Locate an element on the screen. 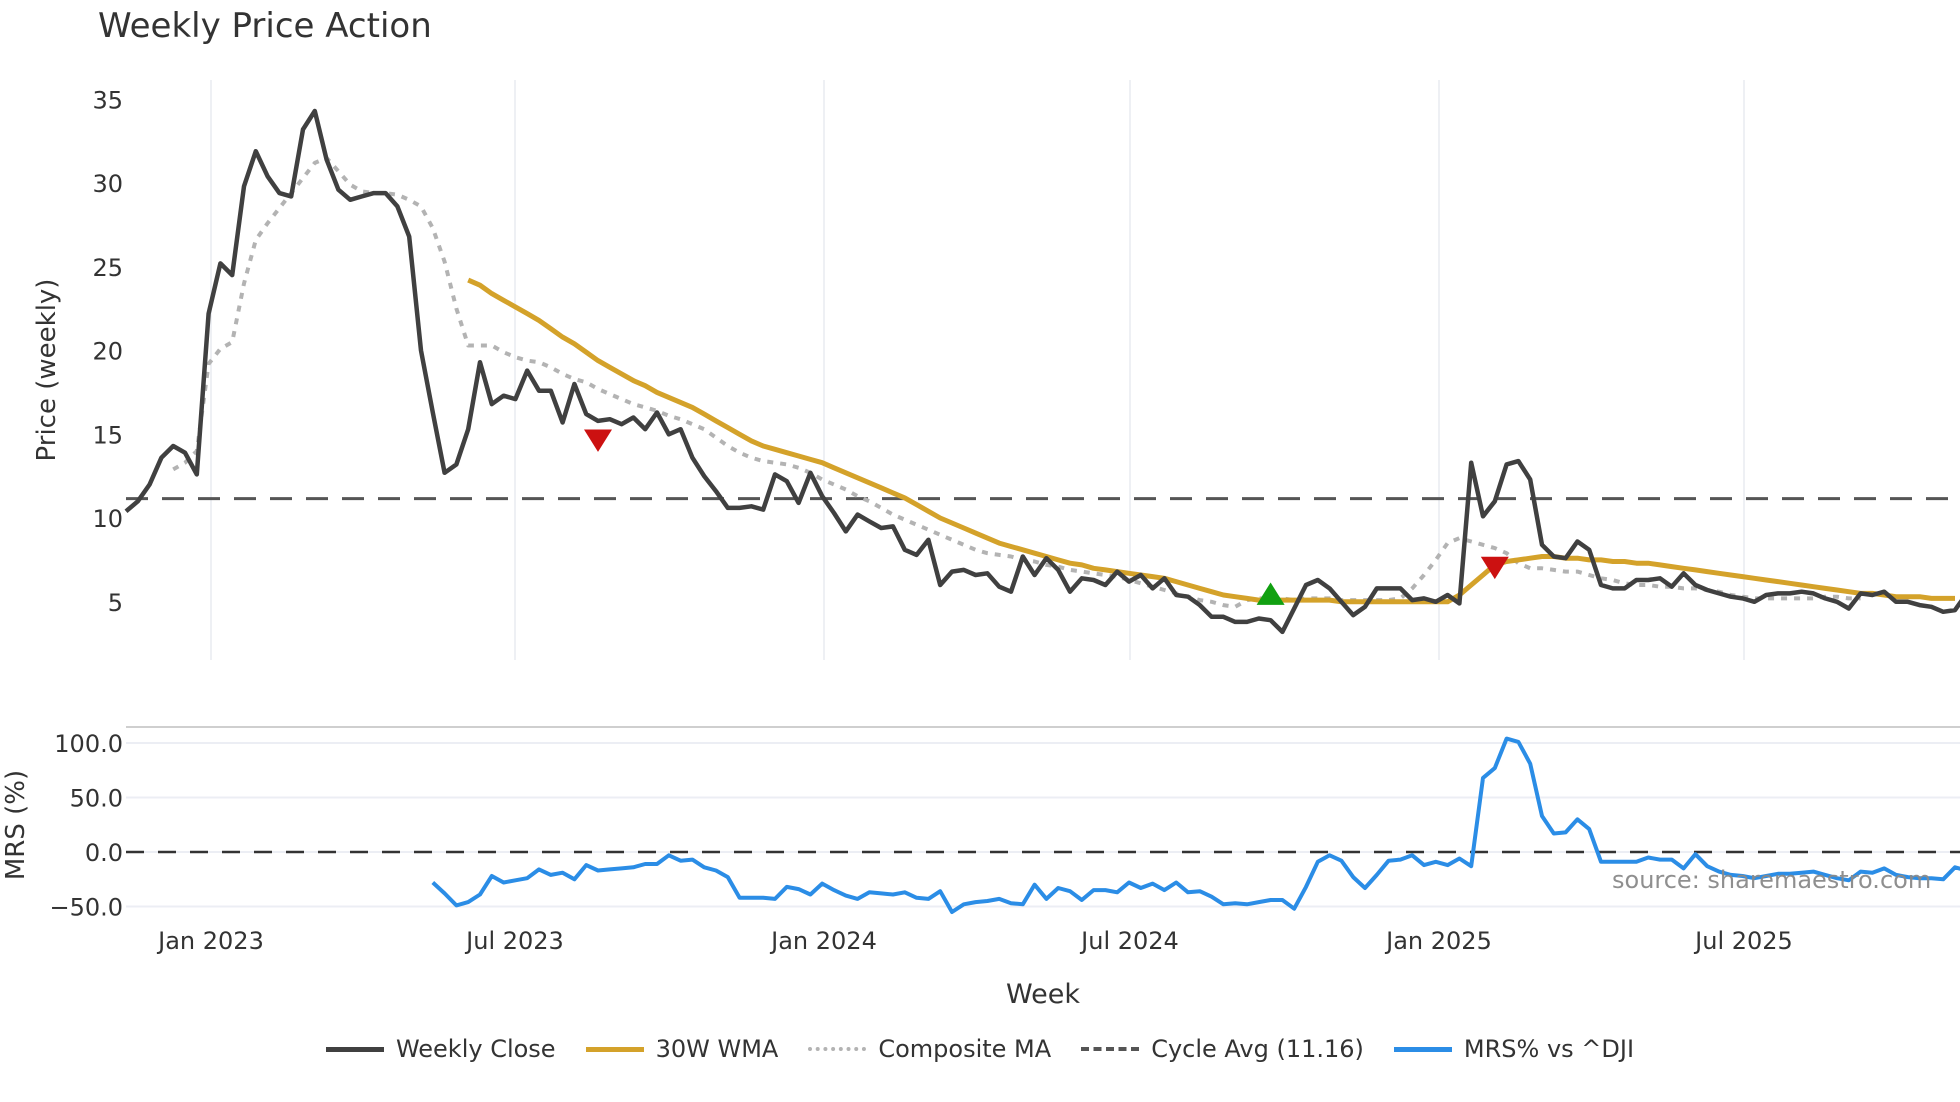 Image resolution: width=1960 pixels, height=1102 pixels. svg-text: 10 is located at coordinates (107, 519).